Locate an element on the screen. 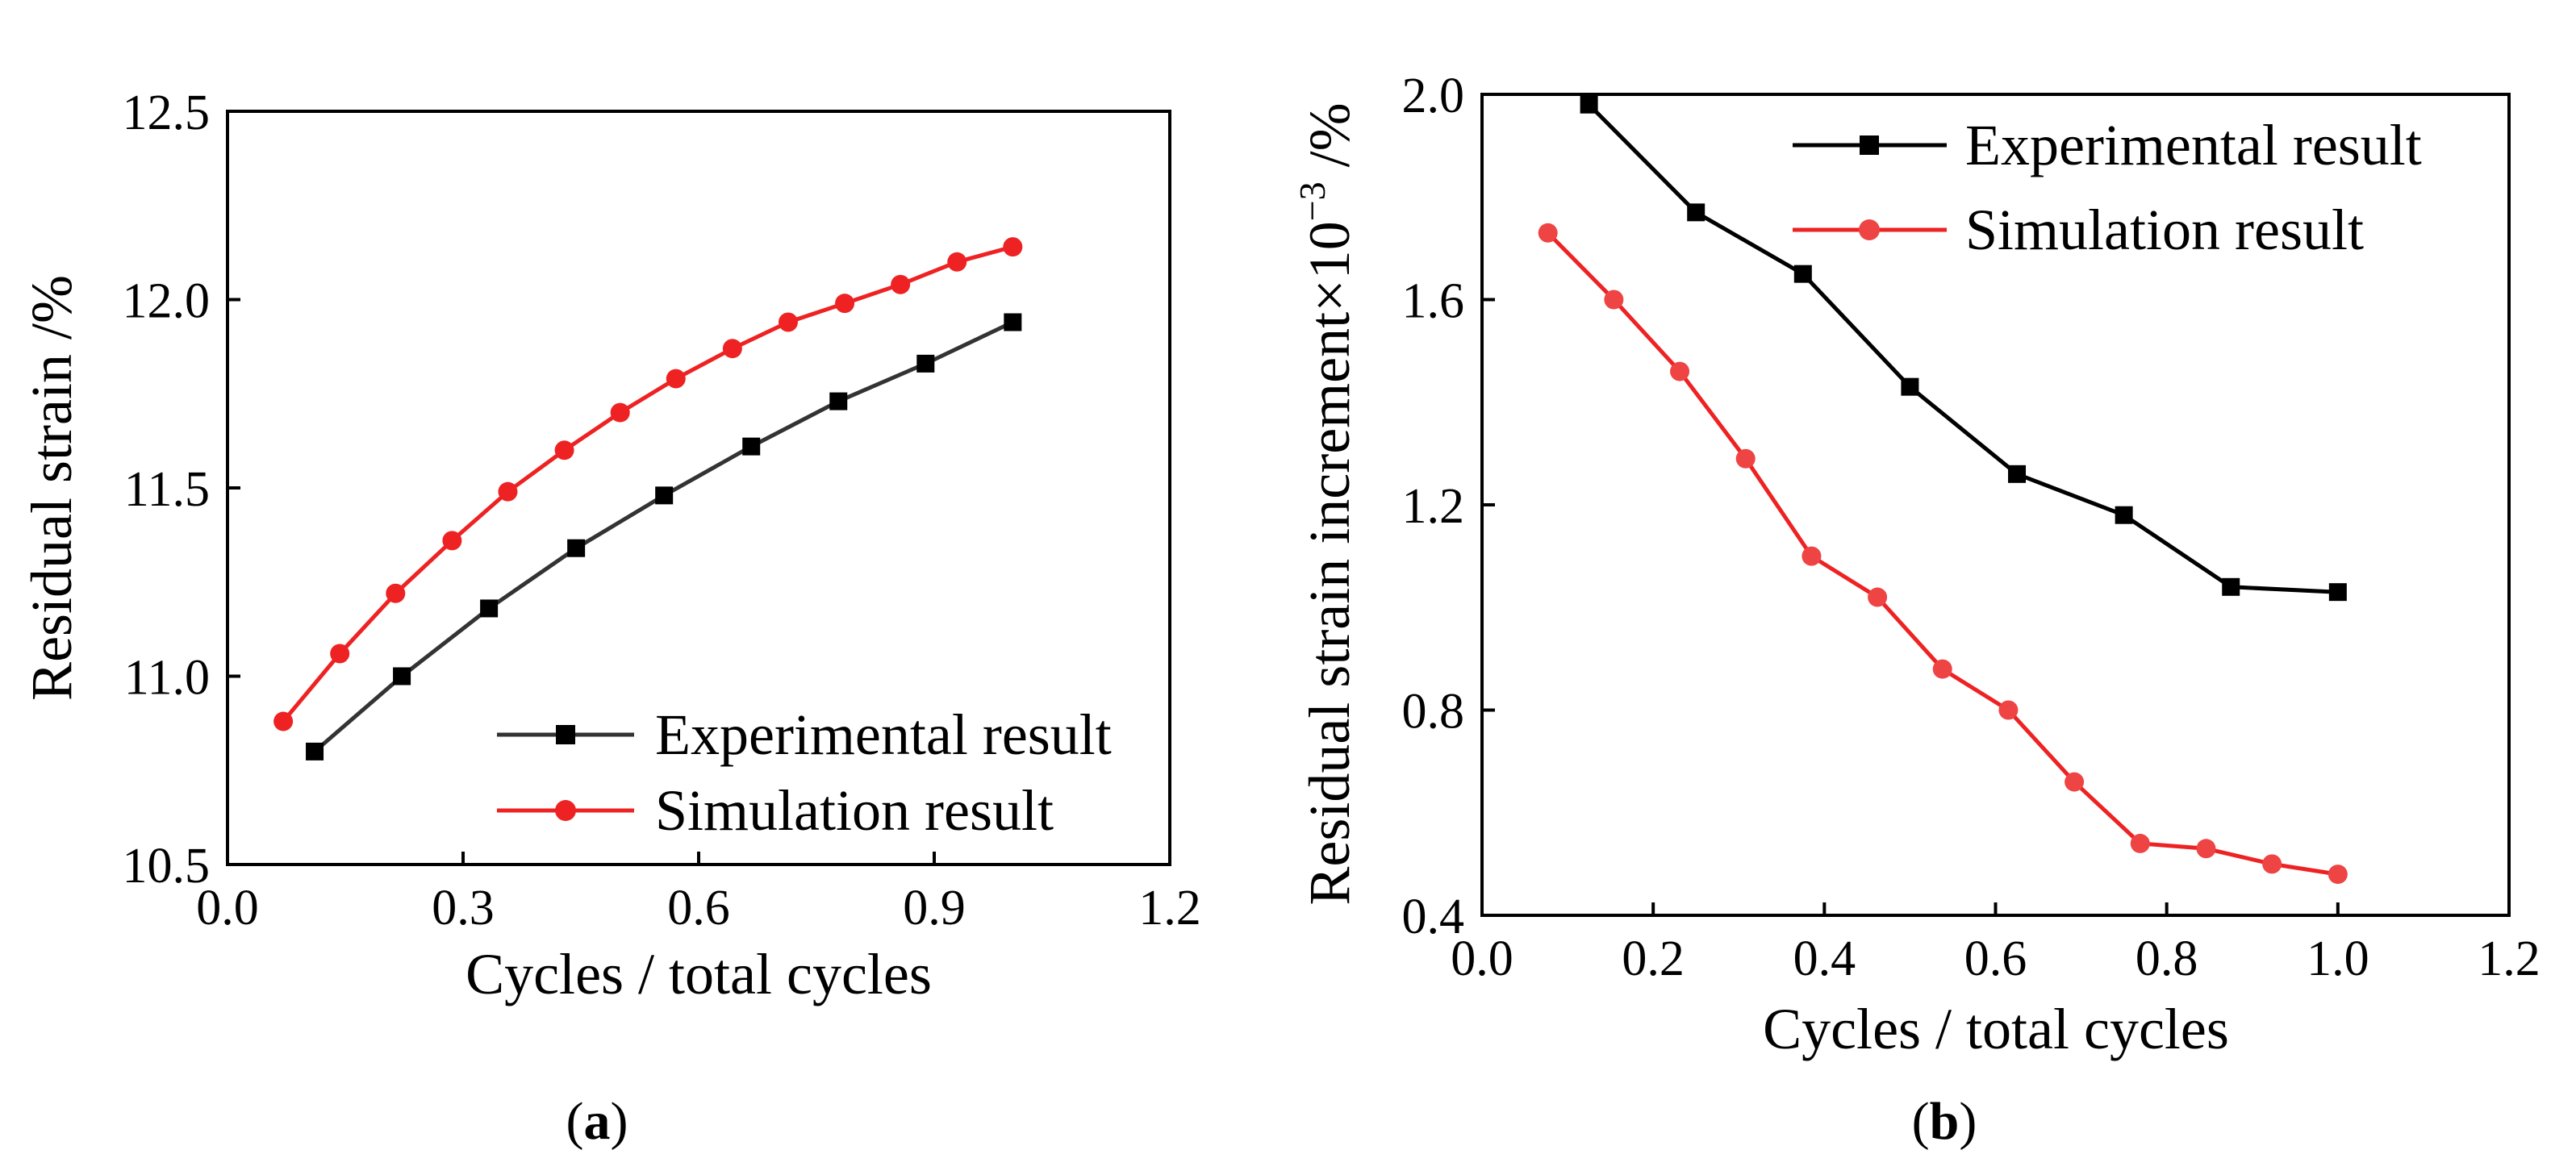 This screenshot has width=2576, height=1175. legend-marker-experimental-b is located at coordinates (1869, 145).